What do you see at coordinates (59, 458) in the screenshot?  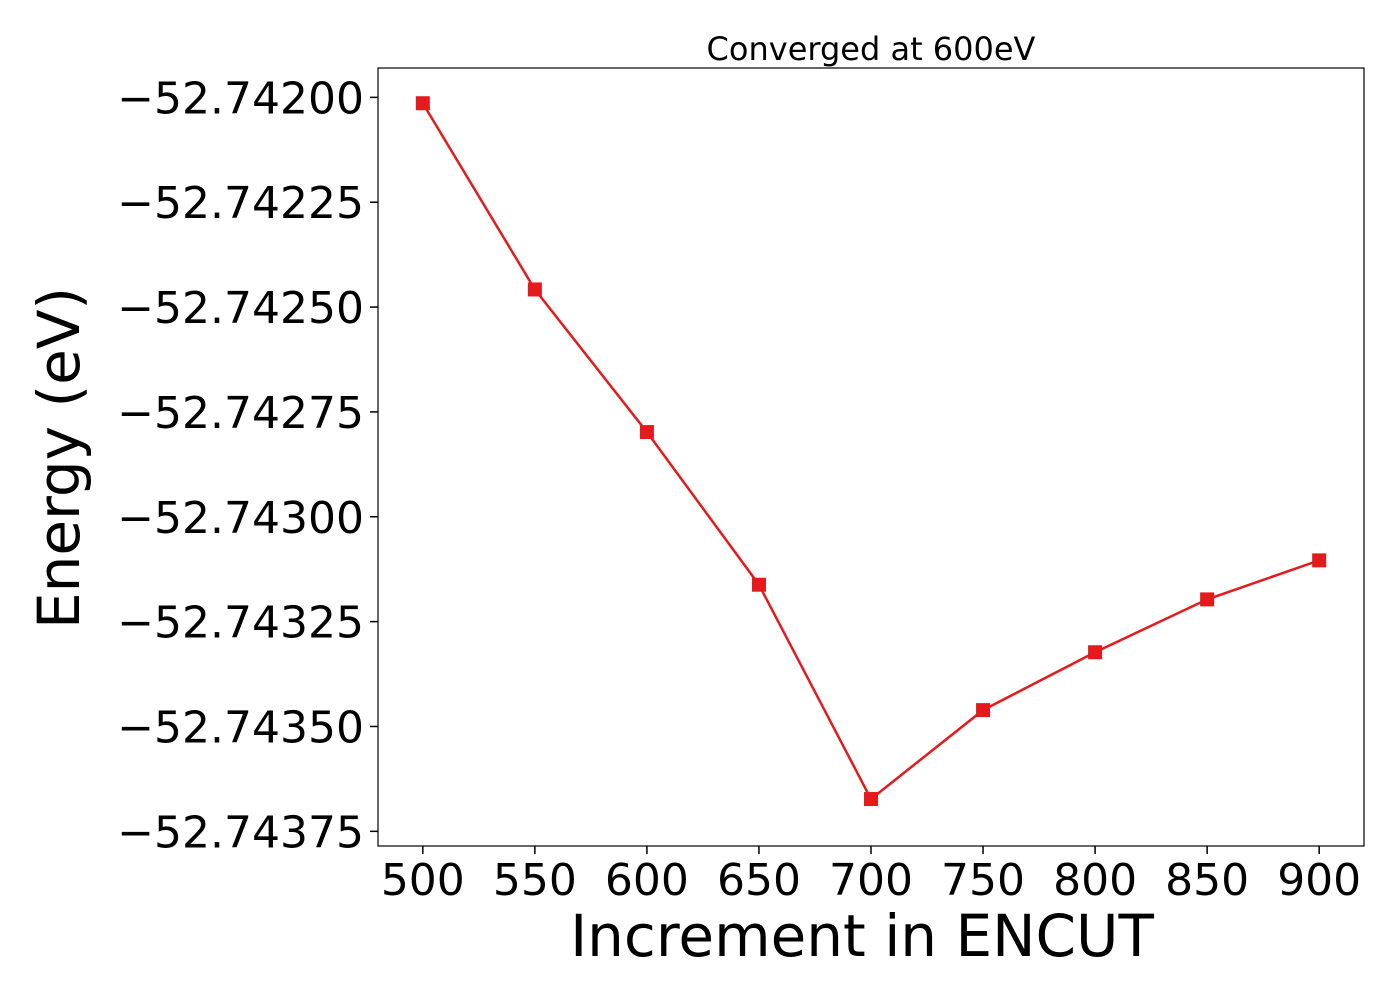 I see `y-axis-label: Energy (eV)` at bounding box center [59, 458].